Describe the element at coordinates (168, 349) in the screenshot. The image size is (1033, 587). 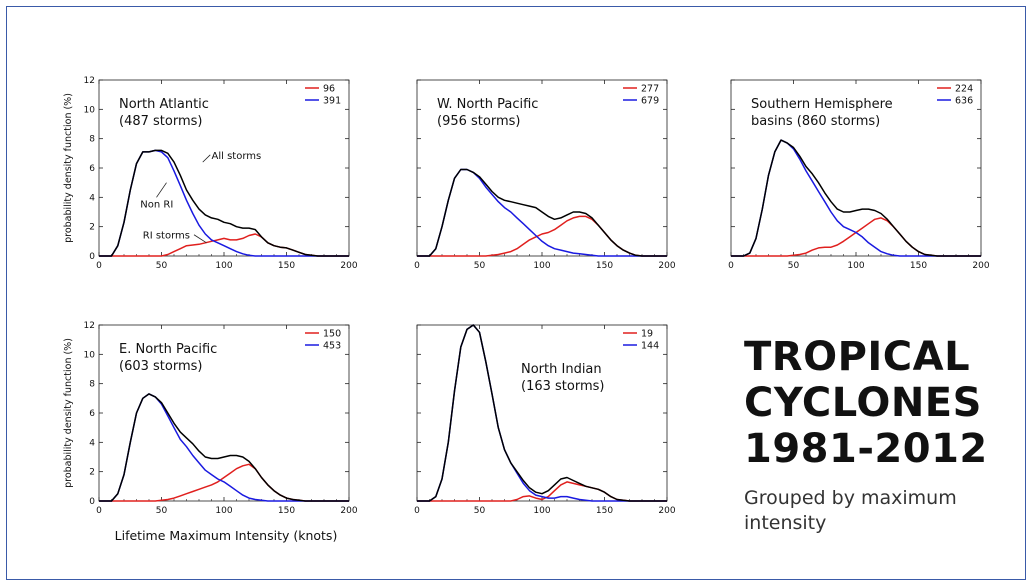
I see `basin-name: E. North Pacific` at that location.